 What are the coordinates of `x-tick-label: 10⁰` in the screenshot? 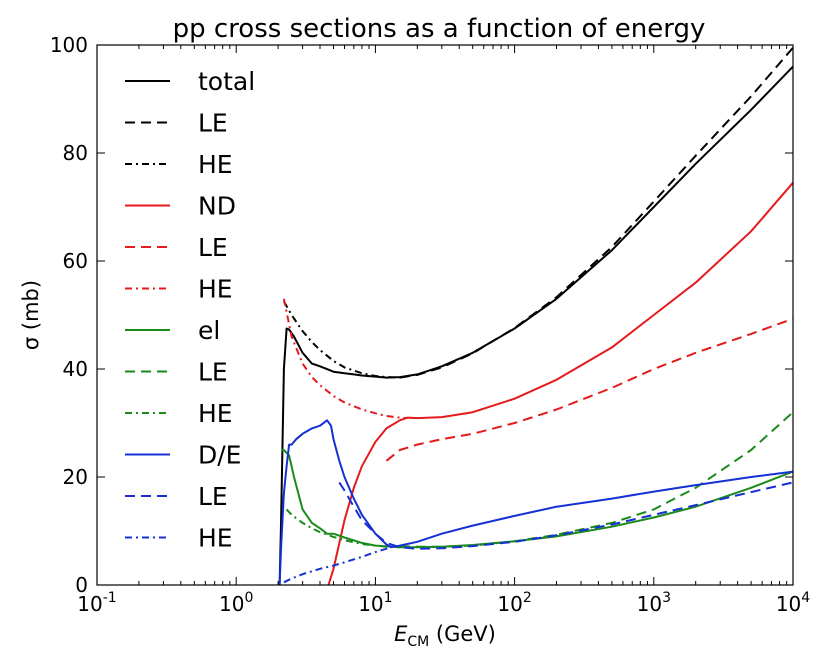 It's located at (236, 603).